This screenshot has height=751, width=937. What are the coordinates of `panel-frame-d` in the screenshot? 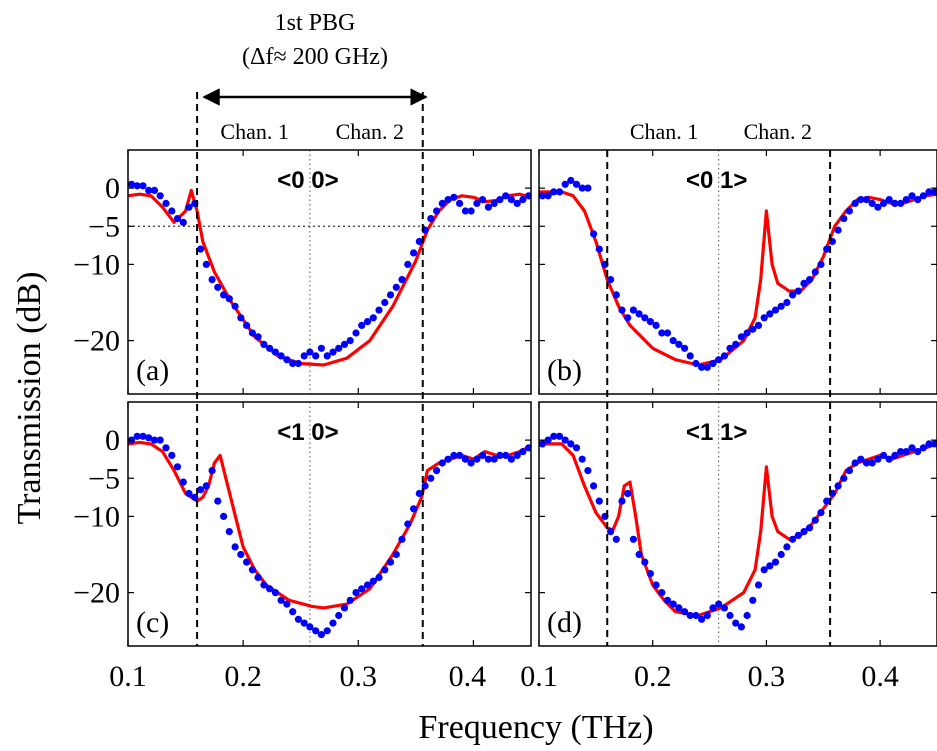 It's located at (737, 524).